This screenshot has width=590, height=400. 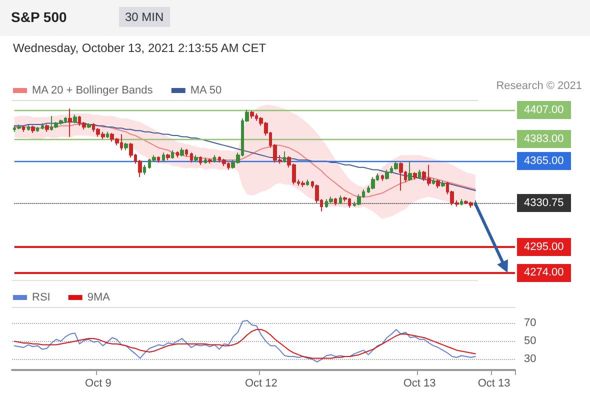 What do you see at coordinates (261, 384) in the screenshot?
I see `x-tick-label: Oct 12` at bounding box center [261, 384].